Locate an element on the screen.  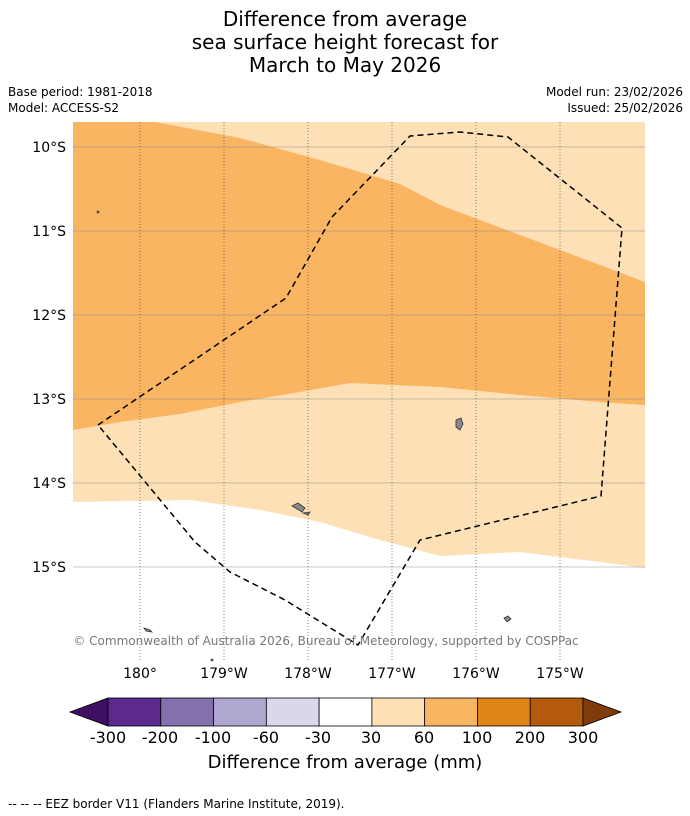
colorbar-label: 60 is located at coordinates (424, 737).